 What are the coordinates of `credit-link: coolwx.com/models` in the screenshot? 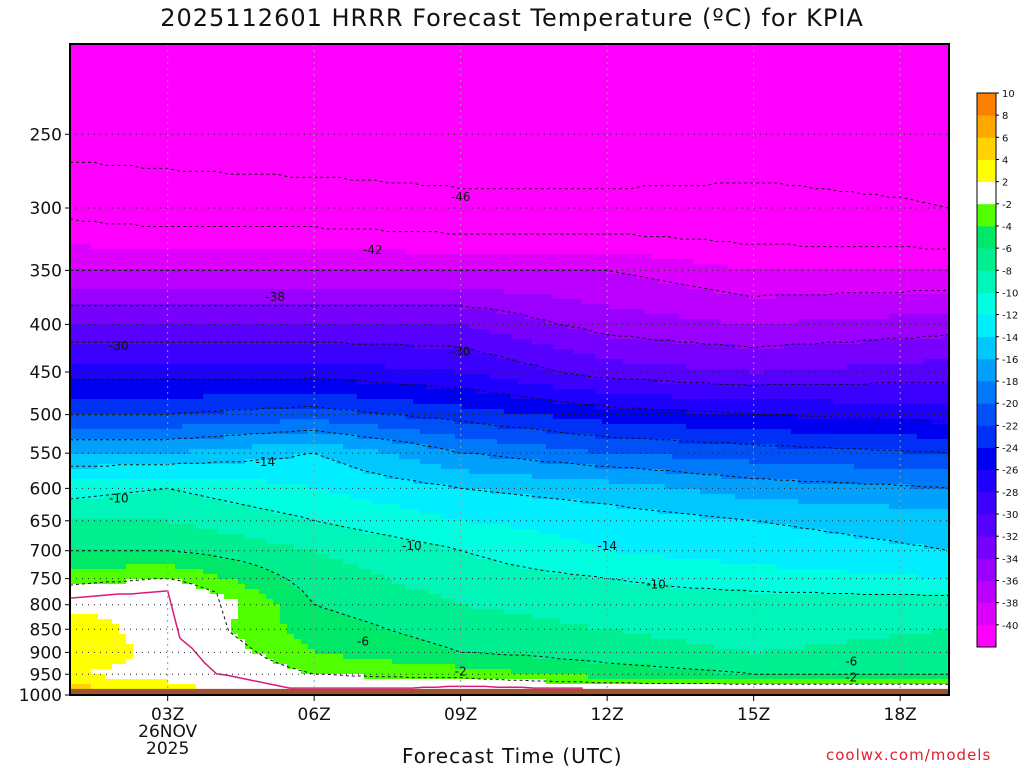 It's located at (909, 755).